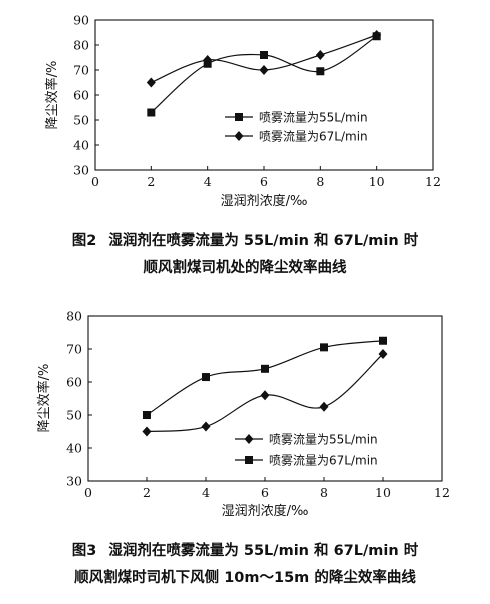 The image size is (490, 604). What do you see at coordinates (151, 181) in the screenshot?
I see `fig2-x-tick-label: 2` at bounding box center [151, 181].